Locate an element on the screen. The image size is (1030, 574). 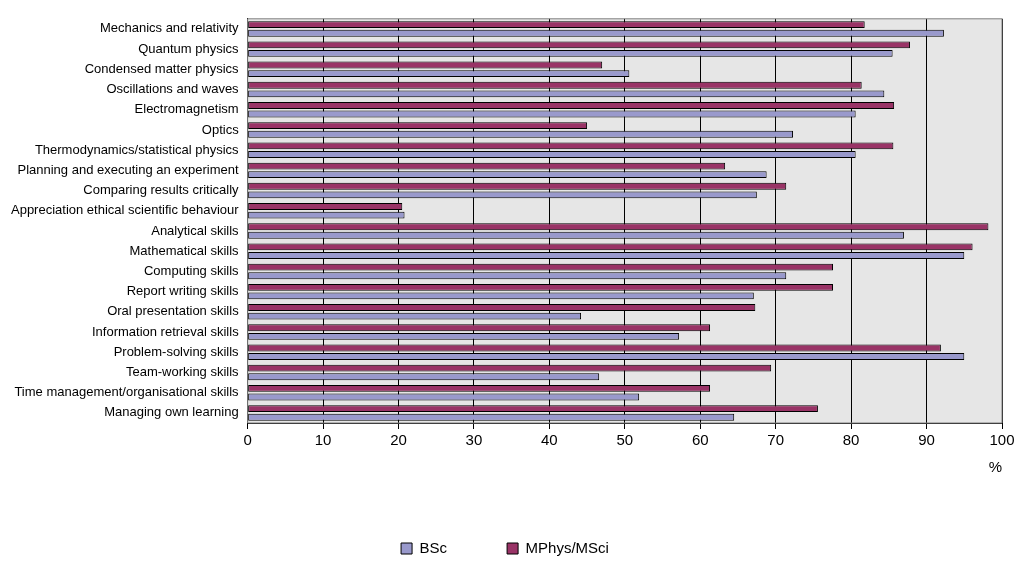
x-tick-label: 0 is located at coordinates (247, 440).